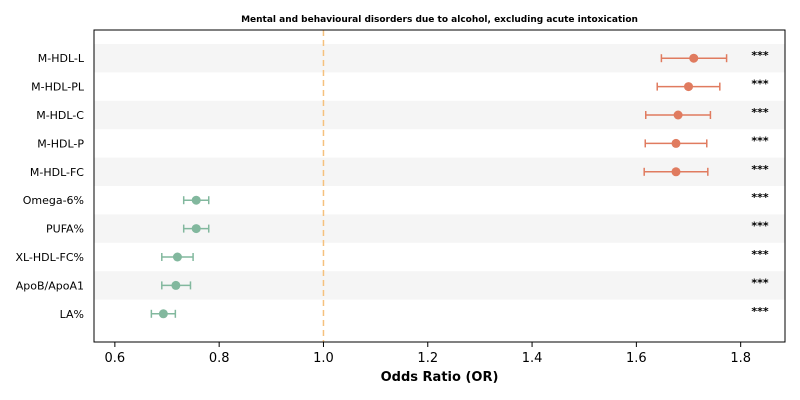  I want to click on row-label: ApoB/ApoA1, so click(50, 285).